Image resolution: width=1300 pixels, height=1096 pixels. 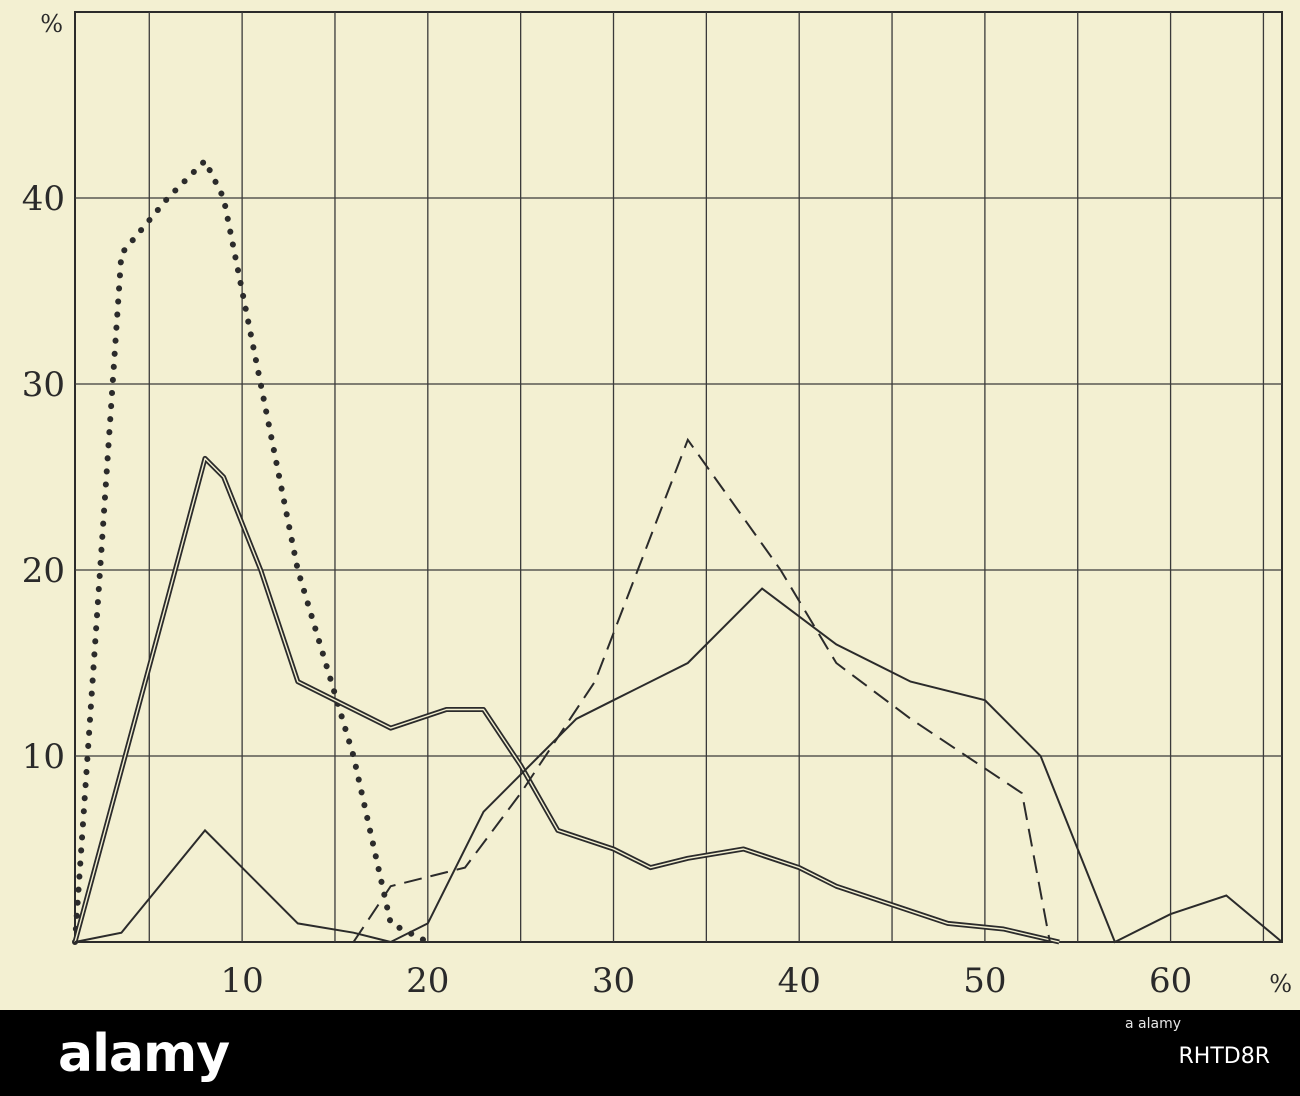 I want to click on alamy-logo: alamy, so click(x=144, y=1054).